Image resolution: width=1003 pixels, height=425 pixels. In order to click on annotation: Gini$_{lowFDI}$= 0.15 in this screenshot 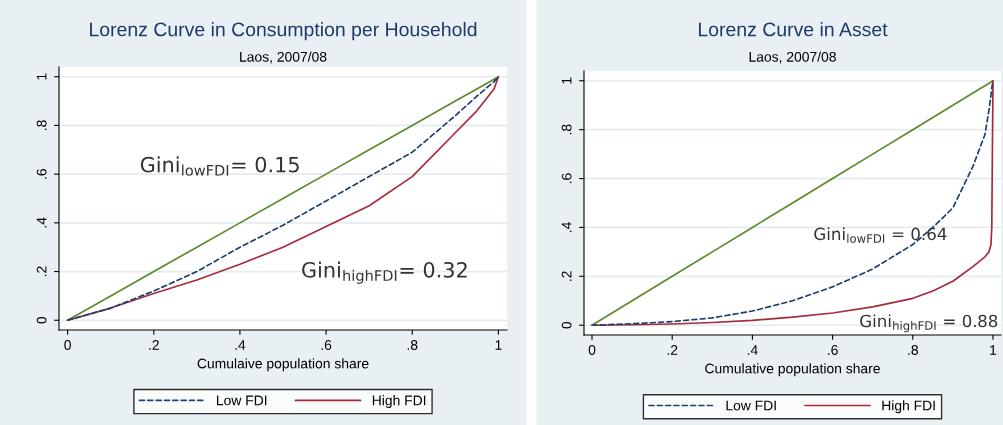, I will do `click(219, 166)`.